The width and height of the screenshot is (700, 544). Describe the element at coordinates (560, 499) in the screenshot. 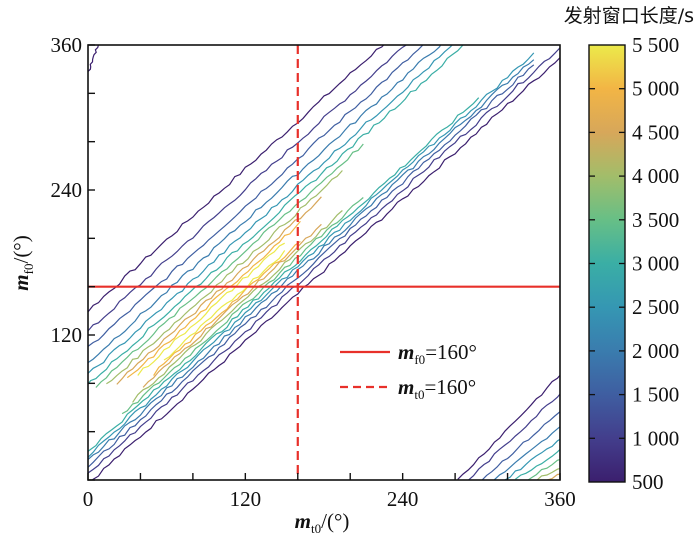

I see `x-tick-label: 360` at that location.